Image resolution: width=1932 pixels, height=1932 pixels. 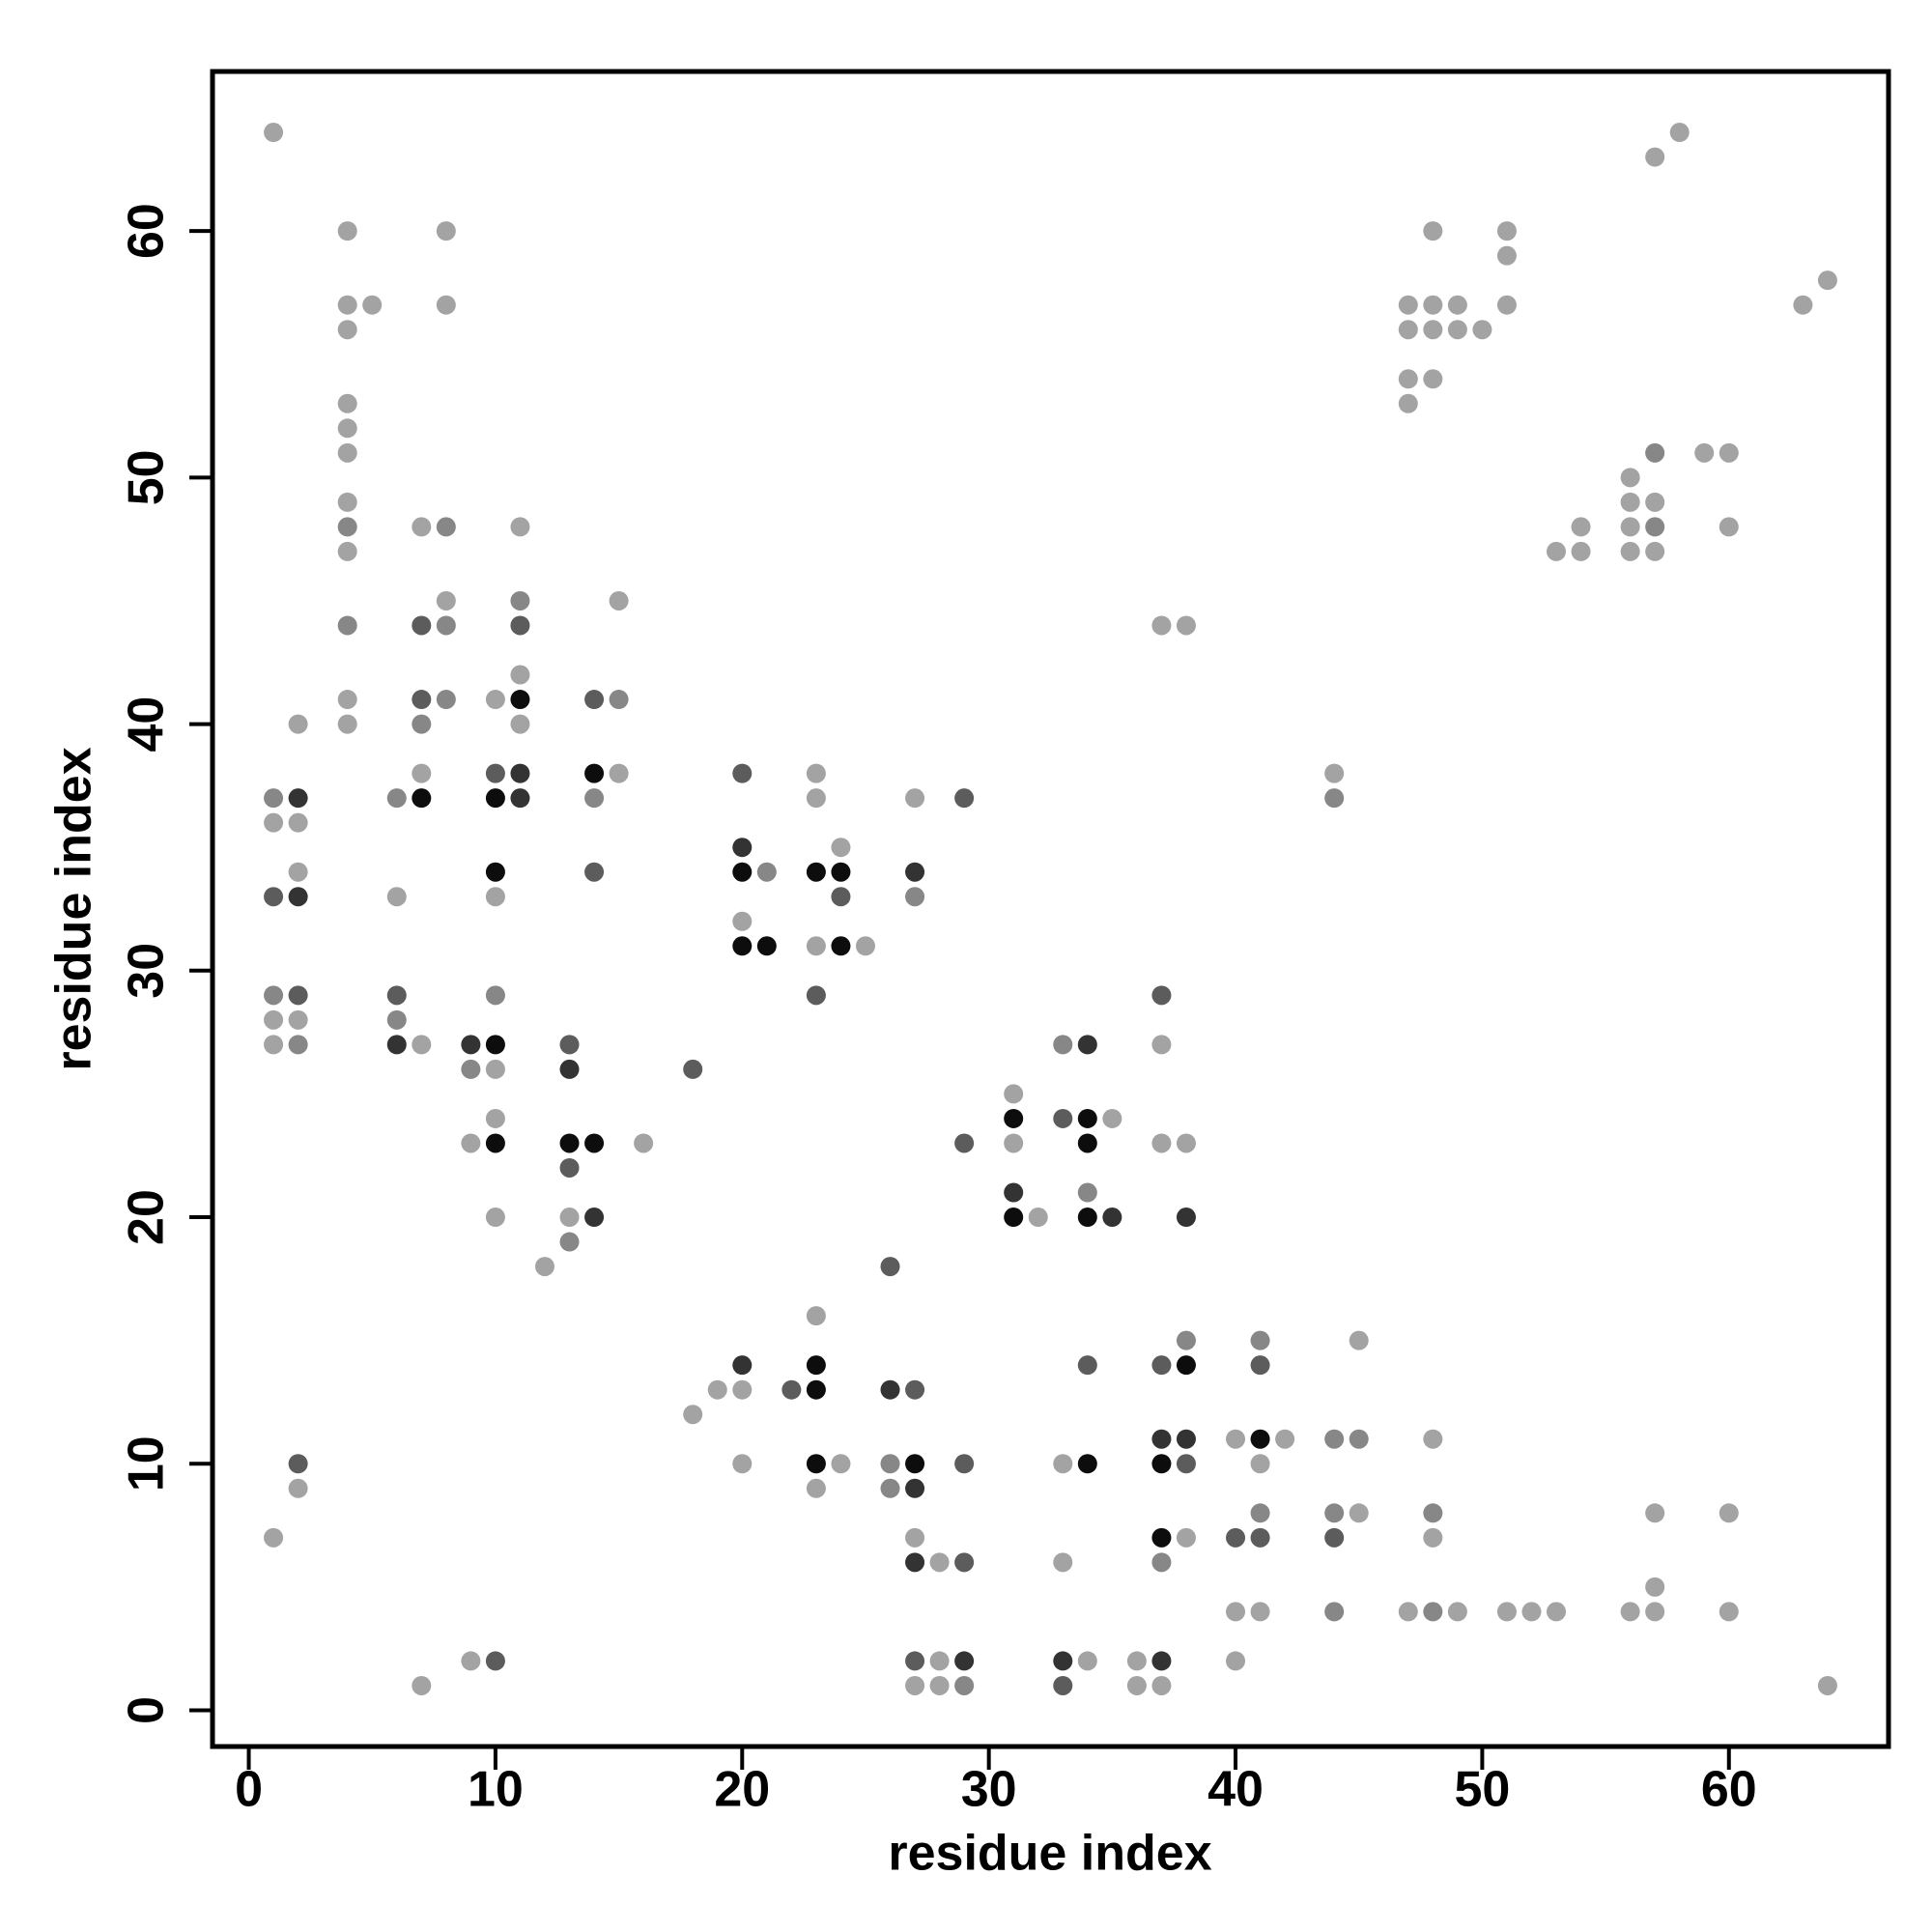 I want to click on y-tick-label: 50, so click(x=147, y=477).